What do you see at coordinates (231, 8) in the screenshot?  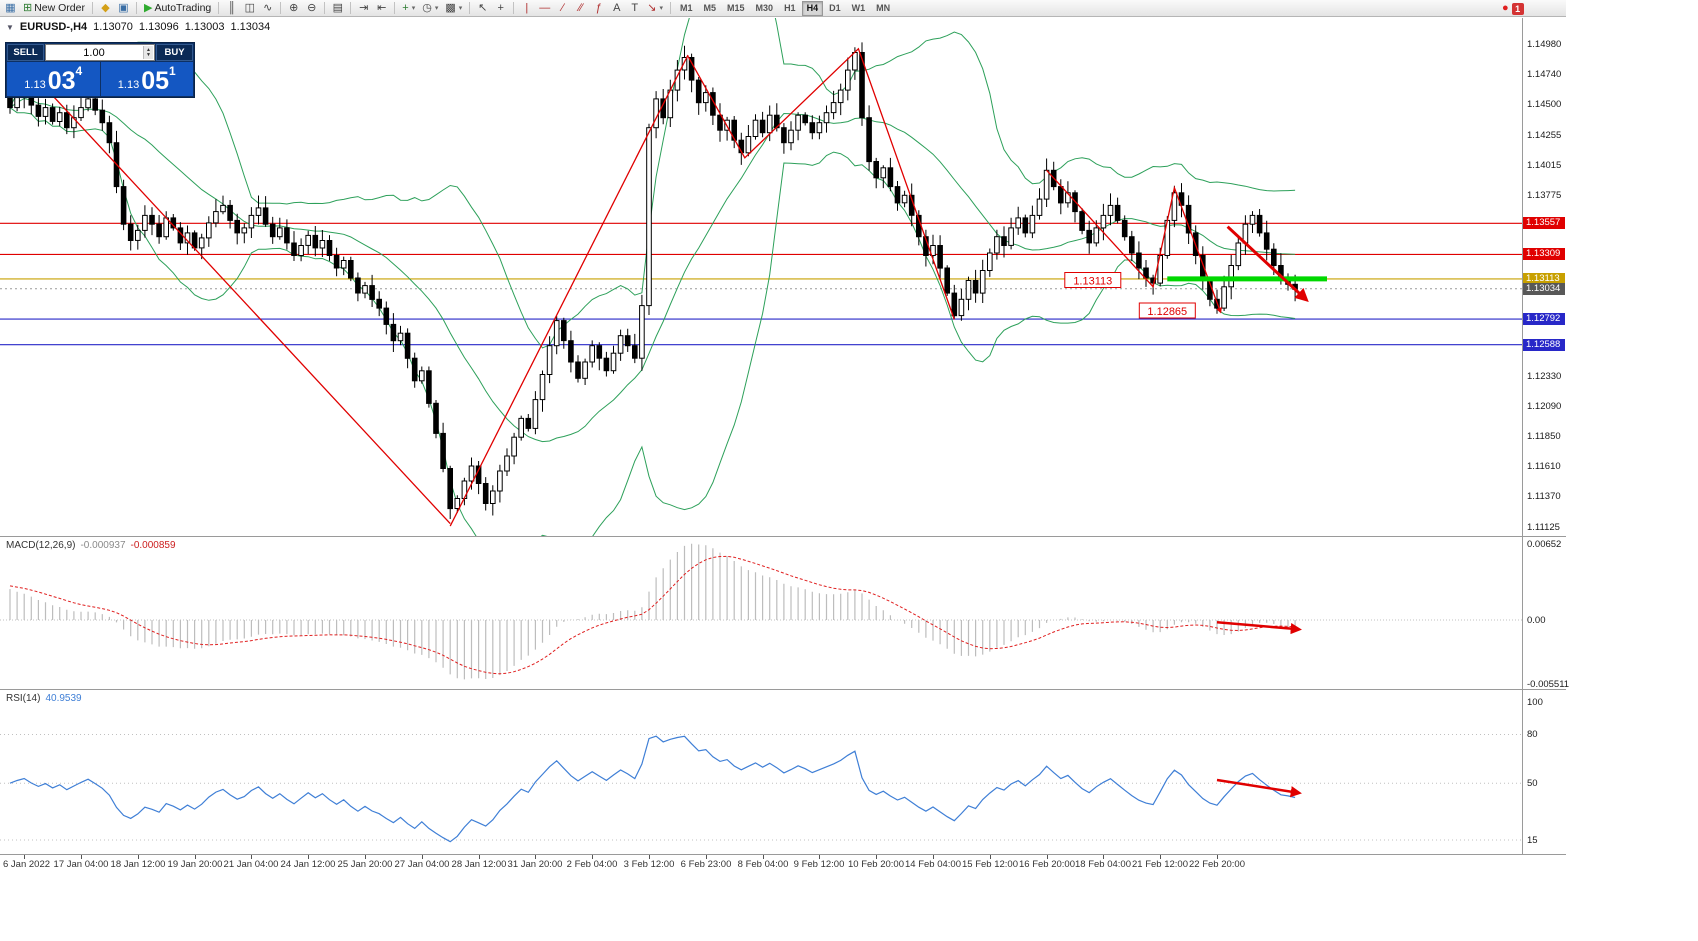 I see `bar-chart-icon: ║` at bounding box center [231, 8].